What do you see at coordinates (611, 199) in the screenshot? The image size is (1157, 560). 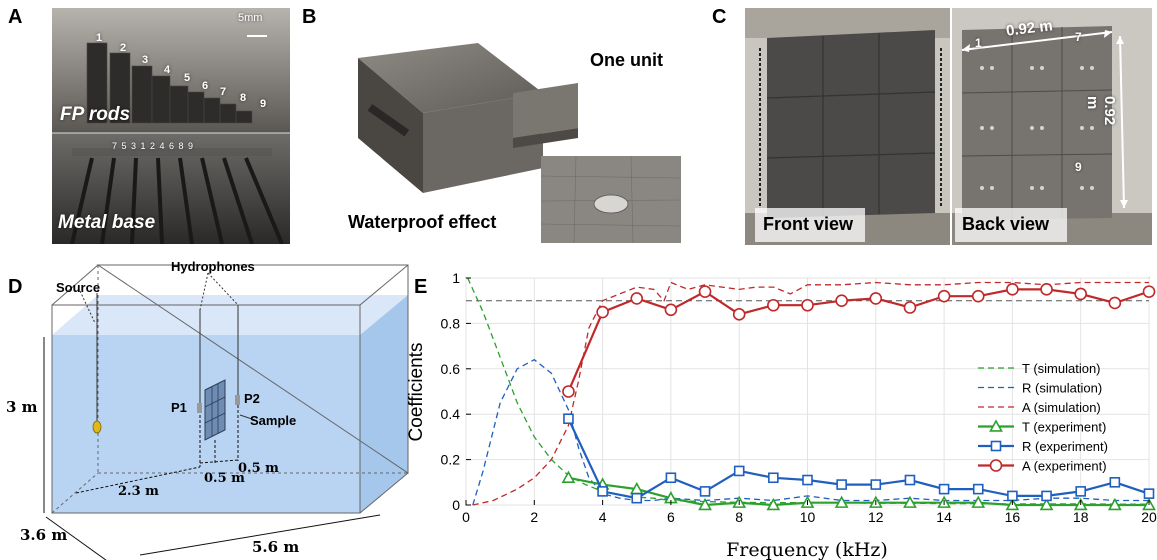 I see `waterproof-photo` at bounding box center [611, 199].